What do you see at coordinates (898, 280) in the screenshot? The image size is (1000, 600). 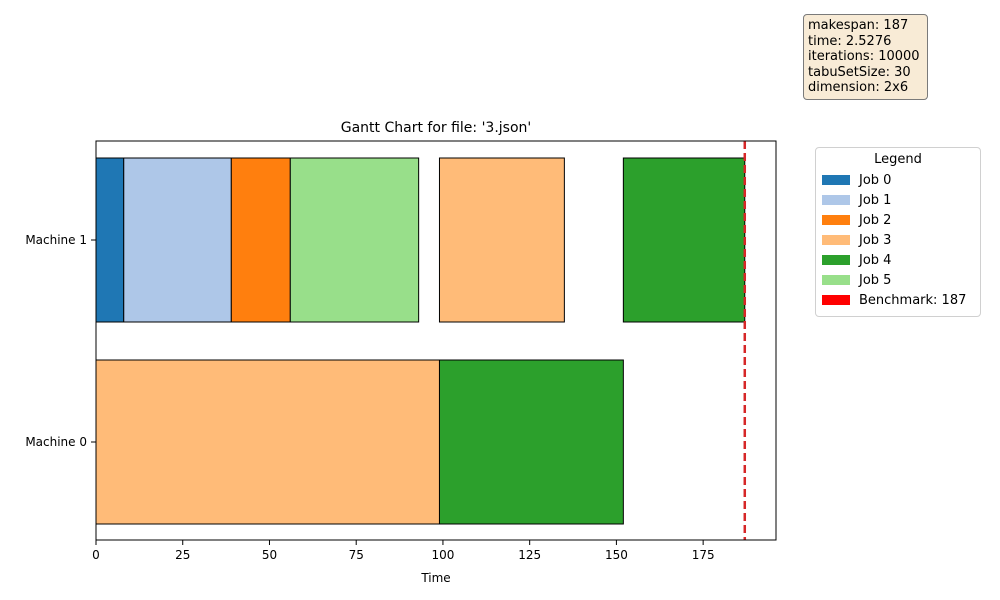 I see `legend-entry: Job 5` at bounding box center [898, 280].